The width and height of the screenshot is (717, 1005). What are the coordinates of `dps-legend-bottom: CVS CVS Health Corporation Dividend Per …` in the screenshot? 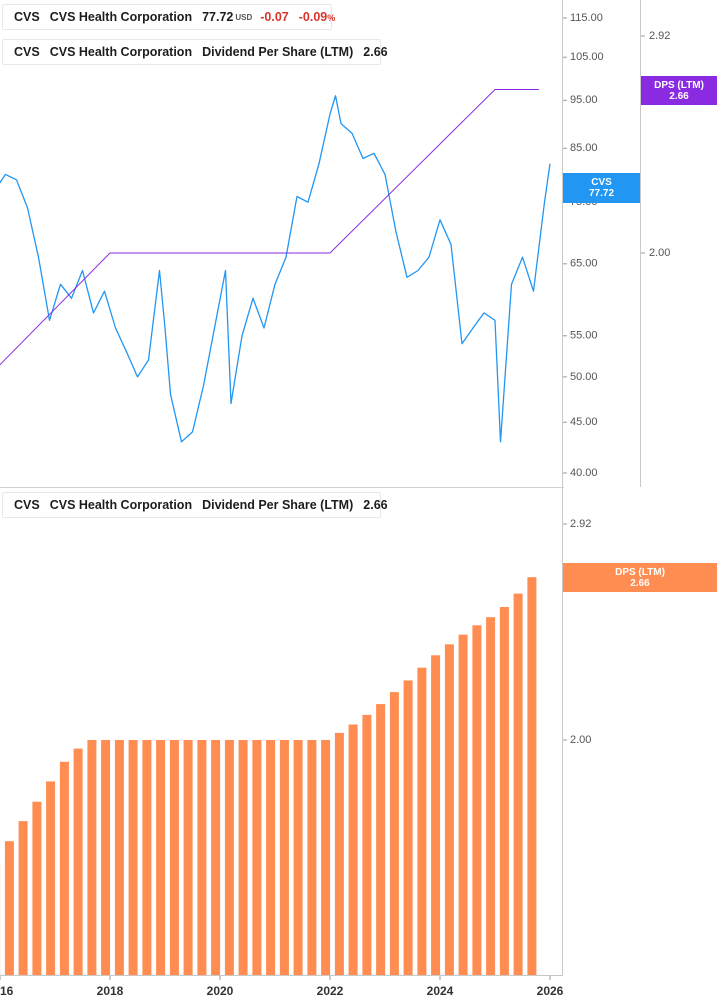 It's located at (195, 505).